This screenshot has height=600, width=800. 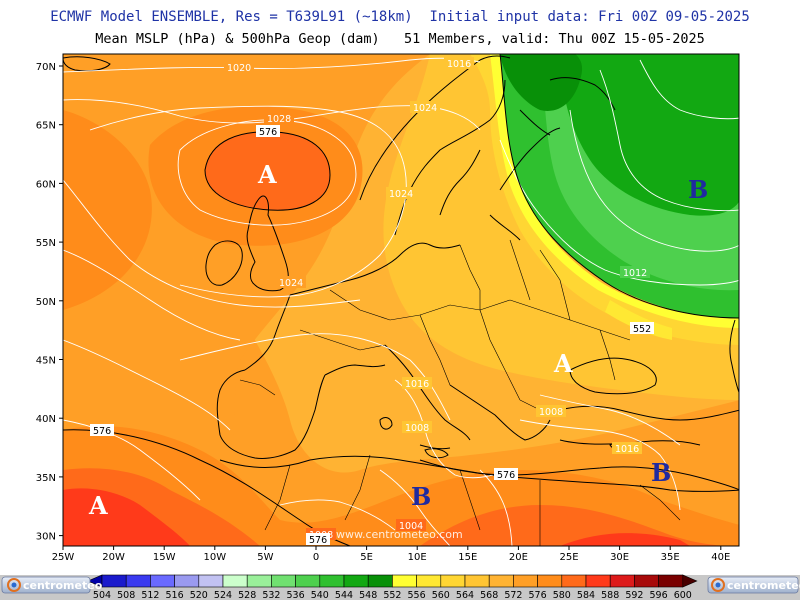 What do you see at coordinates (467, 557) in the screenshot?
I see `lon-label: 15E` at bounding box center [467, 557].